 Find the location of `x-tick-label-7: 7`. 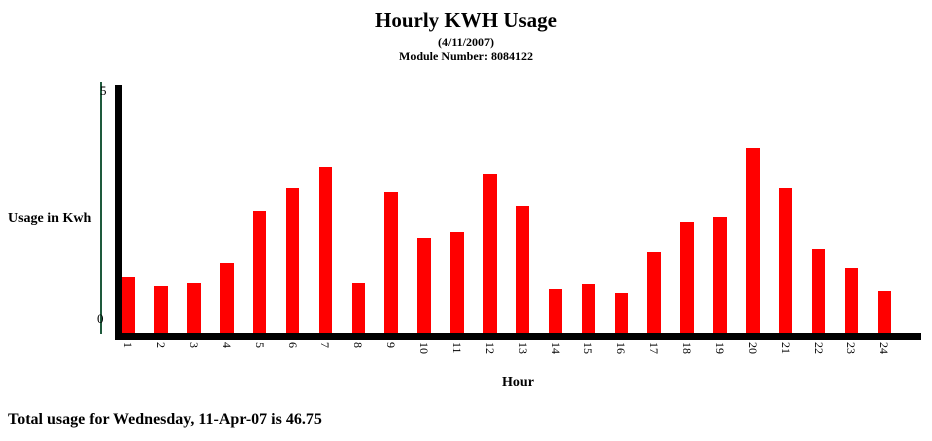

x-tick-label-7: 7 is located at coordinates (325, 345).